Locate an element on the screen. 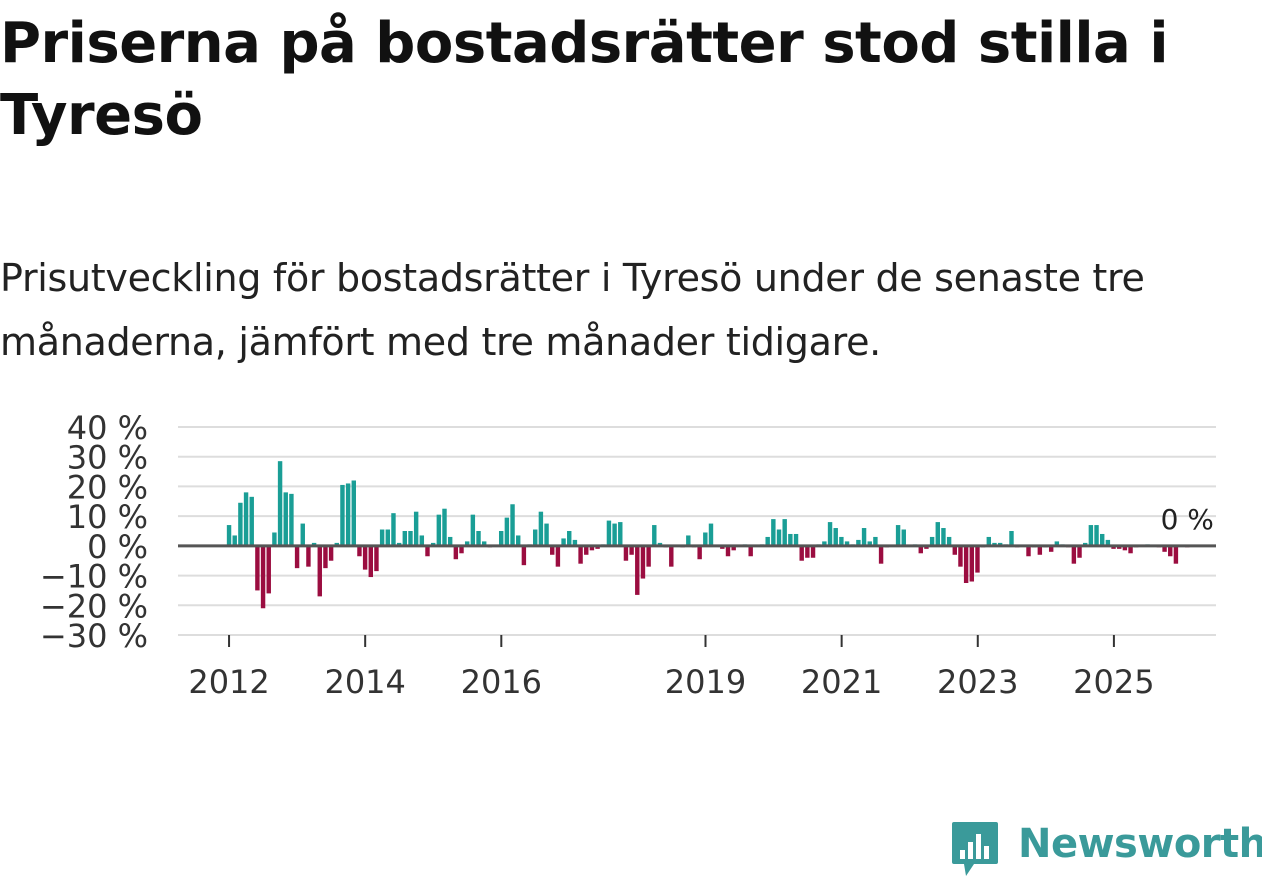 This screenshot has width=1262, height=879. y-tick-label: −20 % is located at coordinates (94, 606).